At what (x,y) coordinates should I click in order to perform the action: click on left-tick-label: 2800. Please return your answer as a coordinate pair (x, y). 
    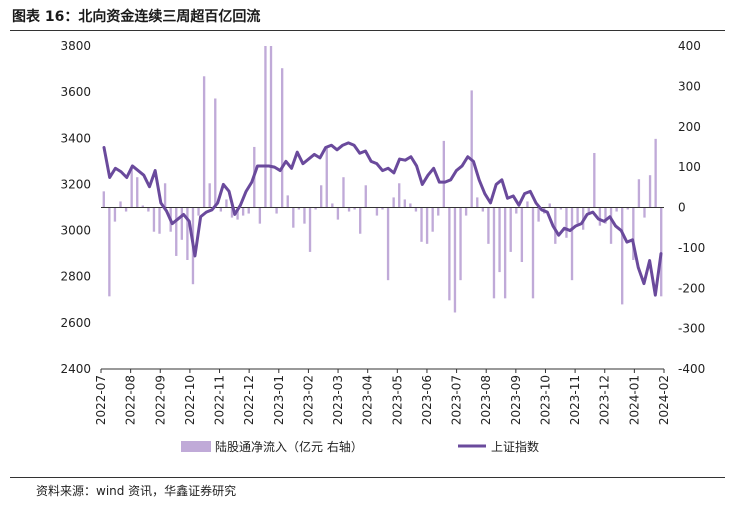
    Looking at the image, I should click on (75, 277).